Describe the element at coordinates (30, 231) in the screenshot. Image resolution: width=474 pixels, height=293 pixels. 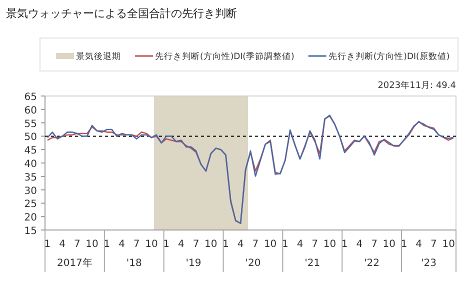
I see `y-tick-label: 15` at that location.